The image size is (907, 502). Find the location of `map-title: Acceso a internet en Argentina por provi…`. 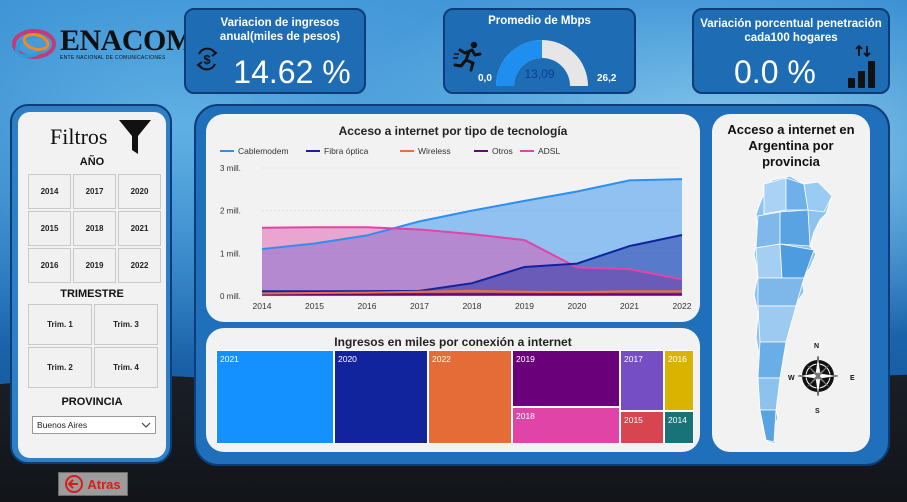

map-title: Acceso a internet en Argentina por provi… is located at coordinates (791, 145).